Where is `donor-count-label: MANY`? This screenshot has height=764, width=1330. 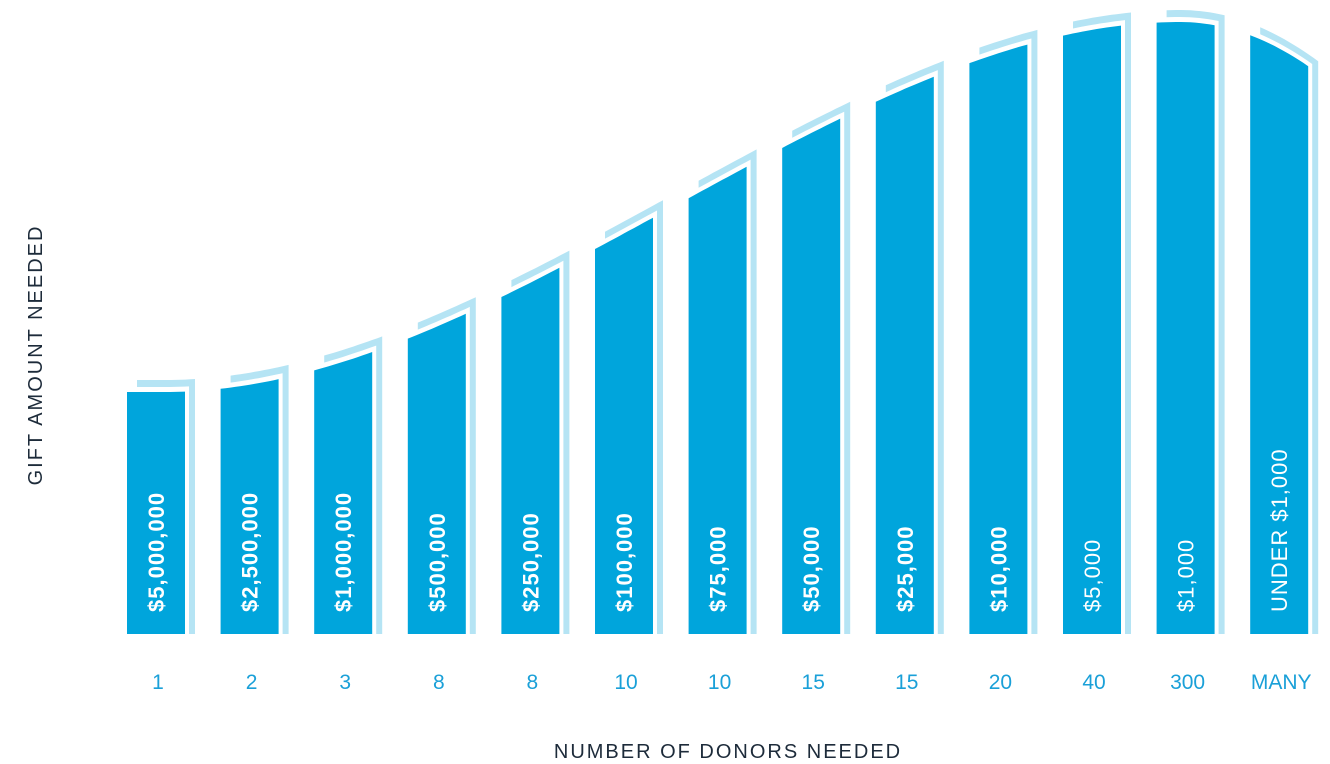 donor-count-label: MANY is located at coordinates (1281, 682).